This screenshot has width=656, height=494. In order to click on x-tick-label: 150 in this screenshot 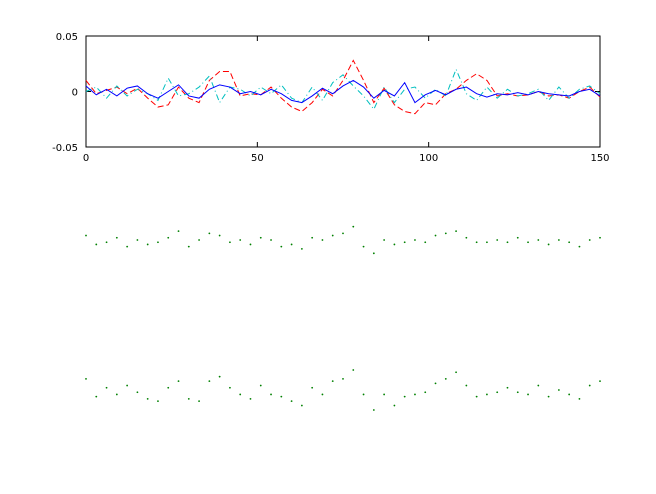, I will do `click(599, 158)`.